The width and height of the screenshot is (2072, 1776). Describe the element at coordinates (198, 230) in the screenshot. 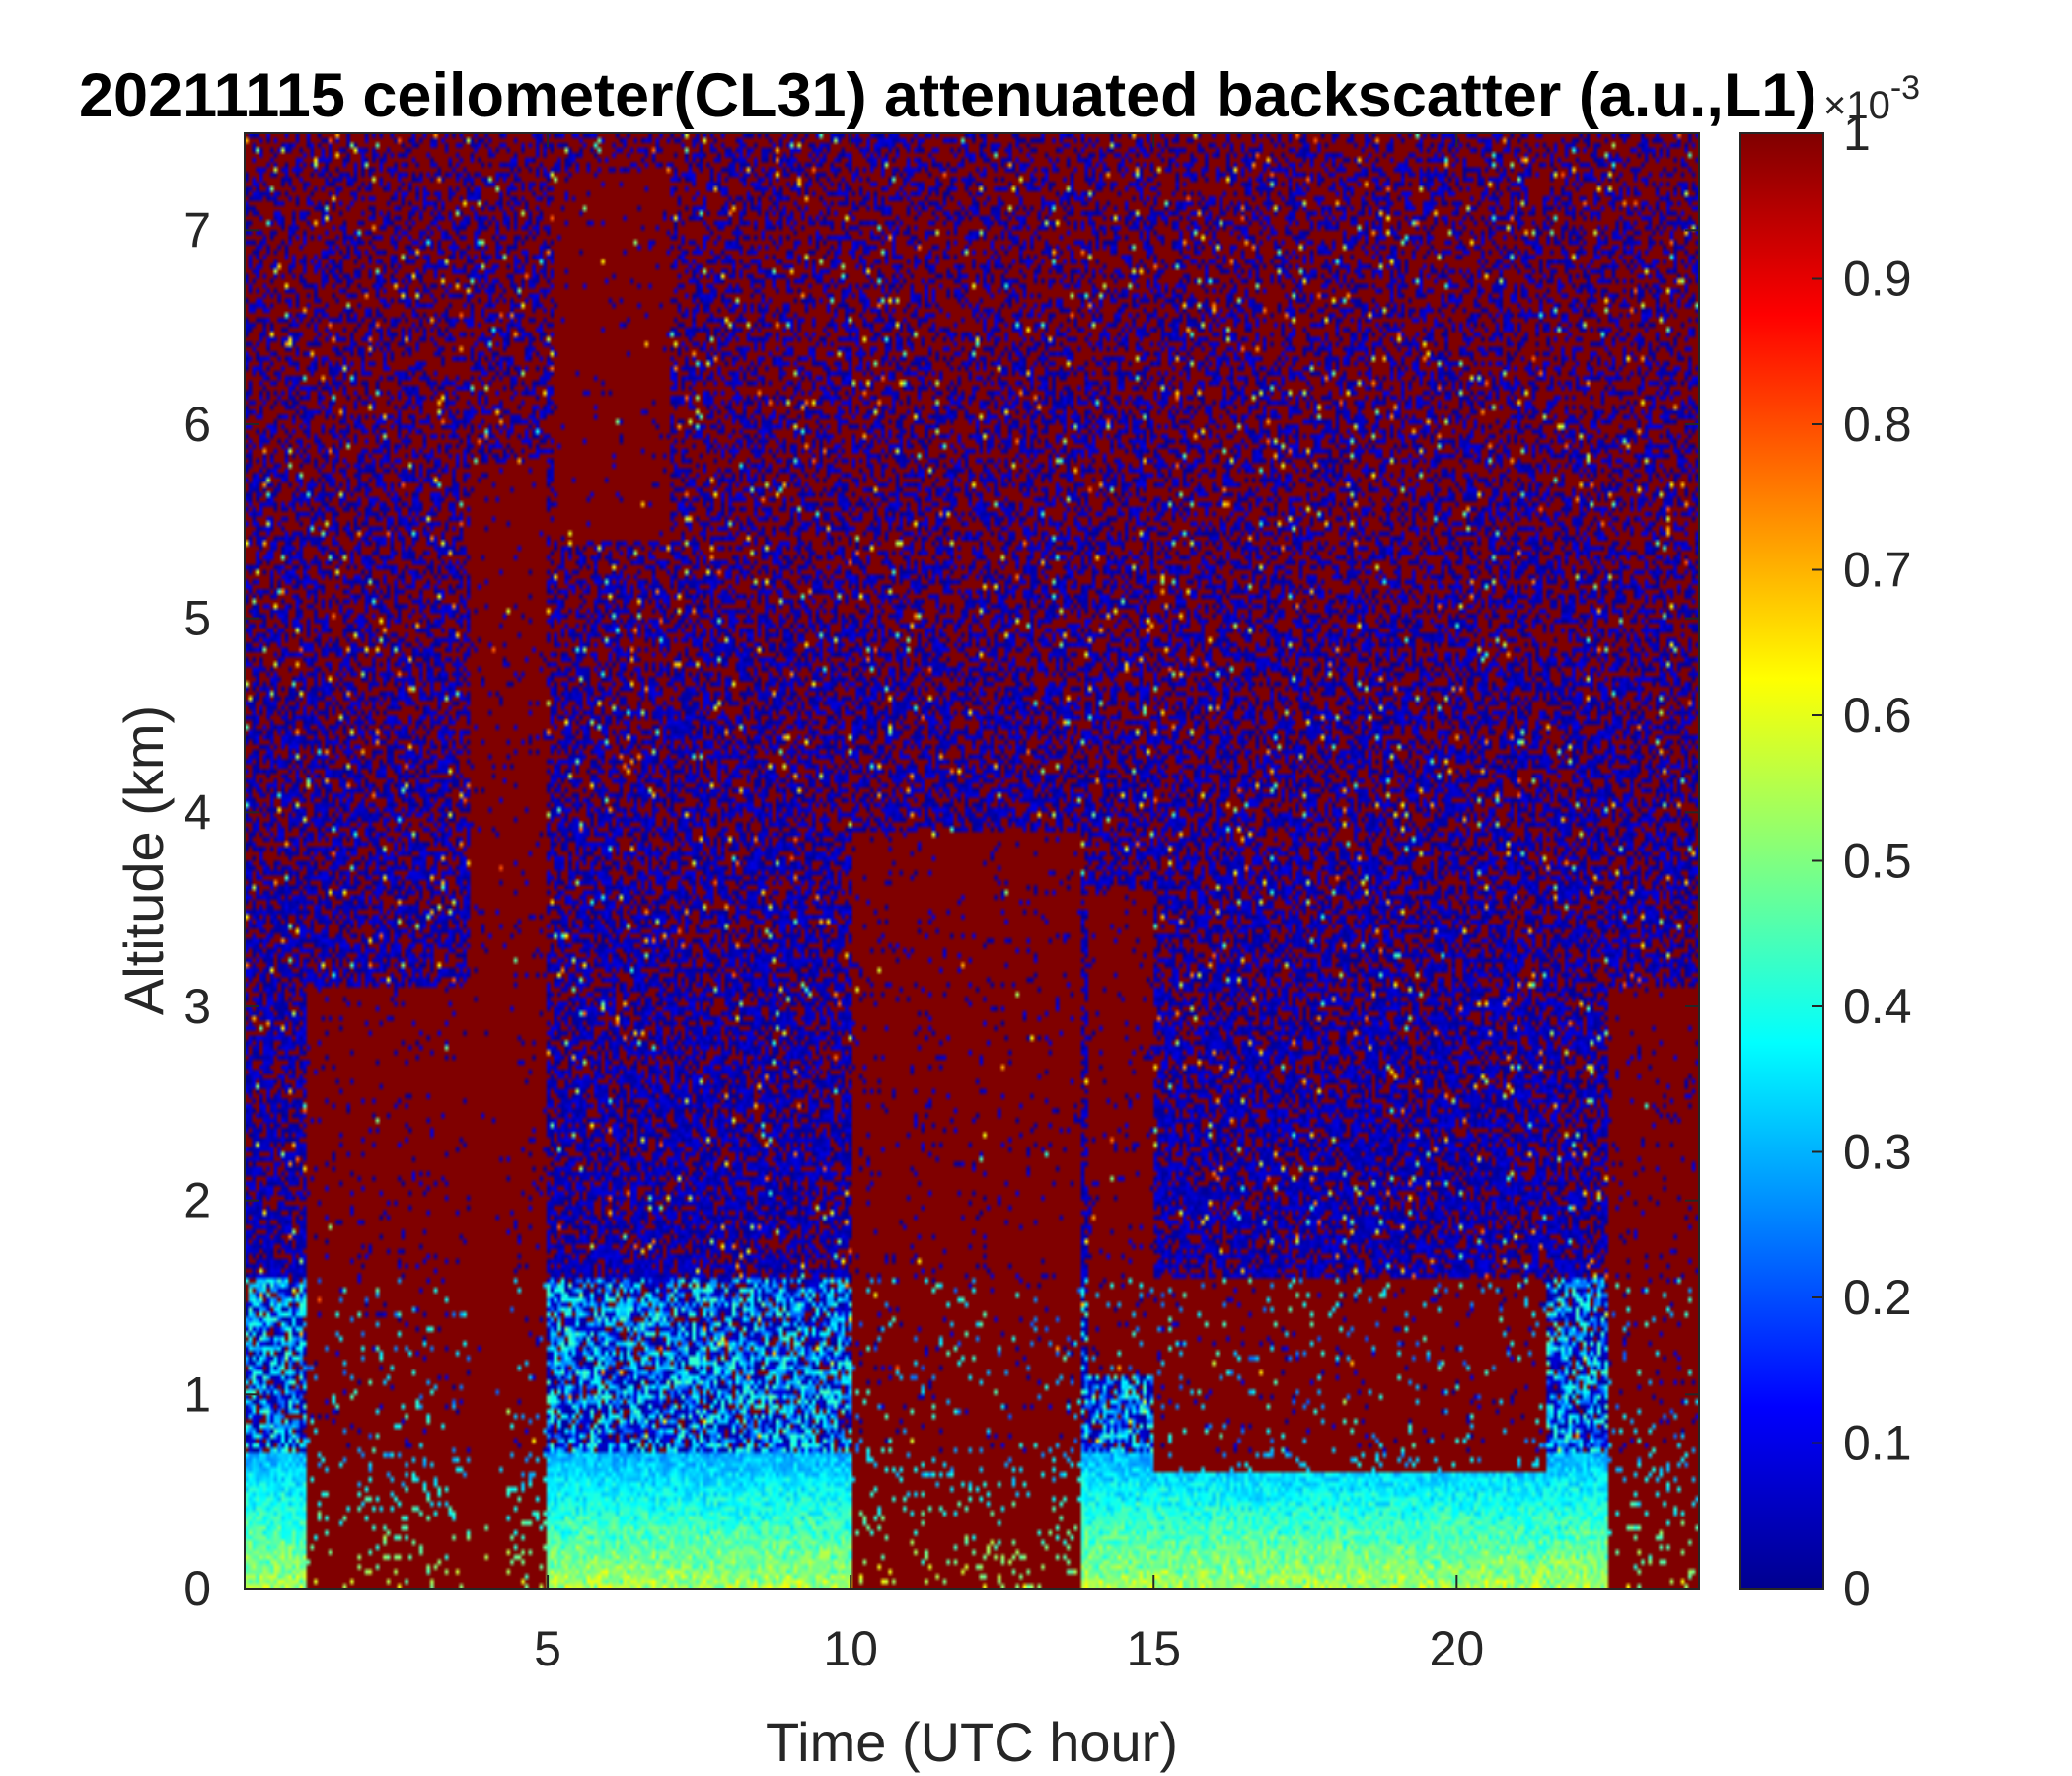

I see `y-tick-label: 7` at that location.